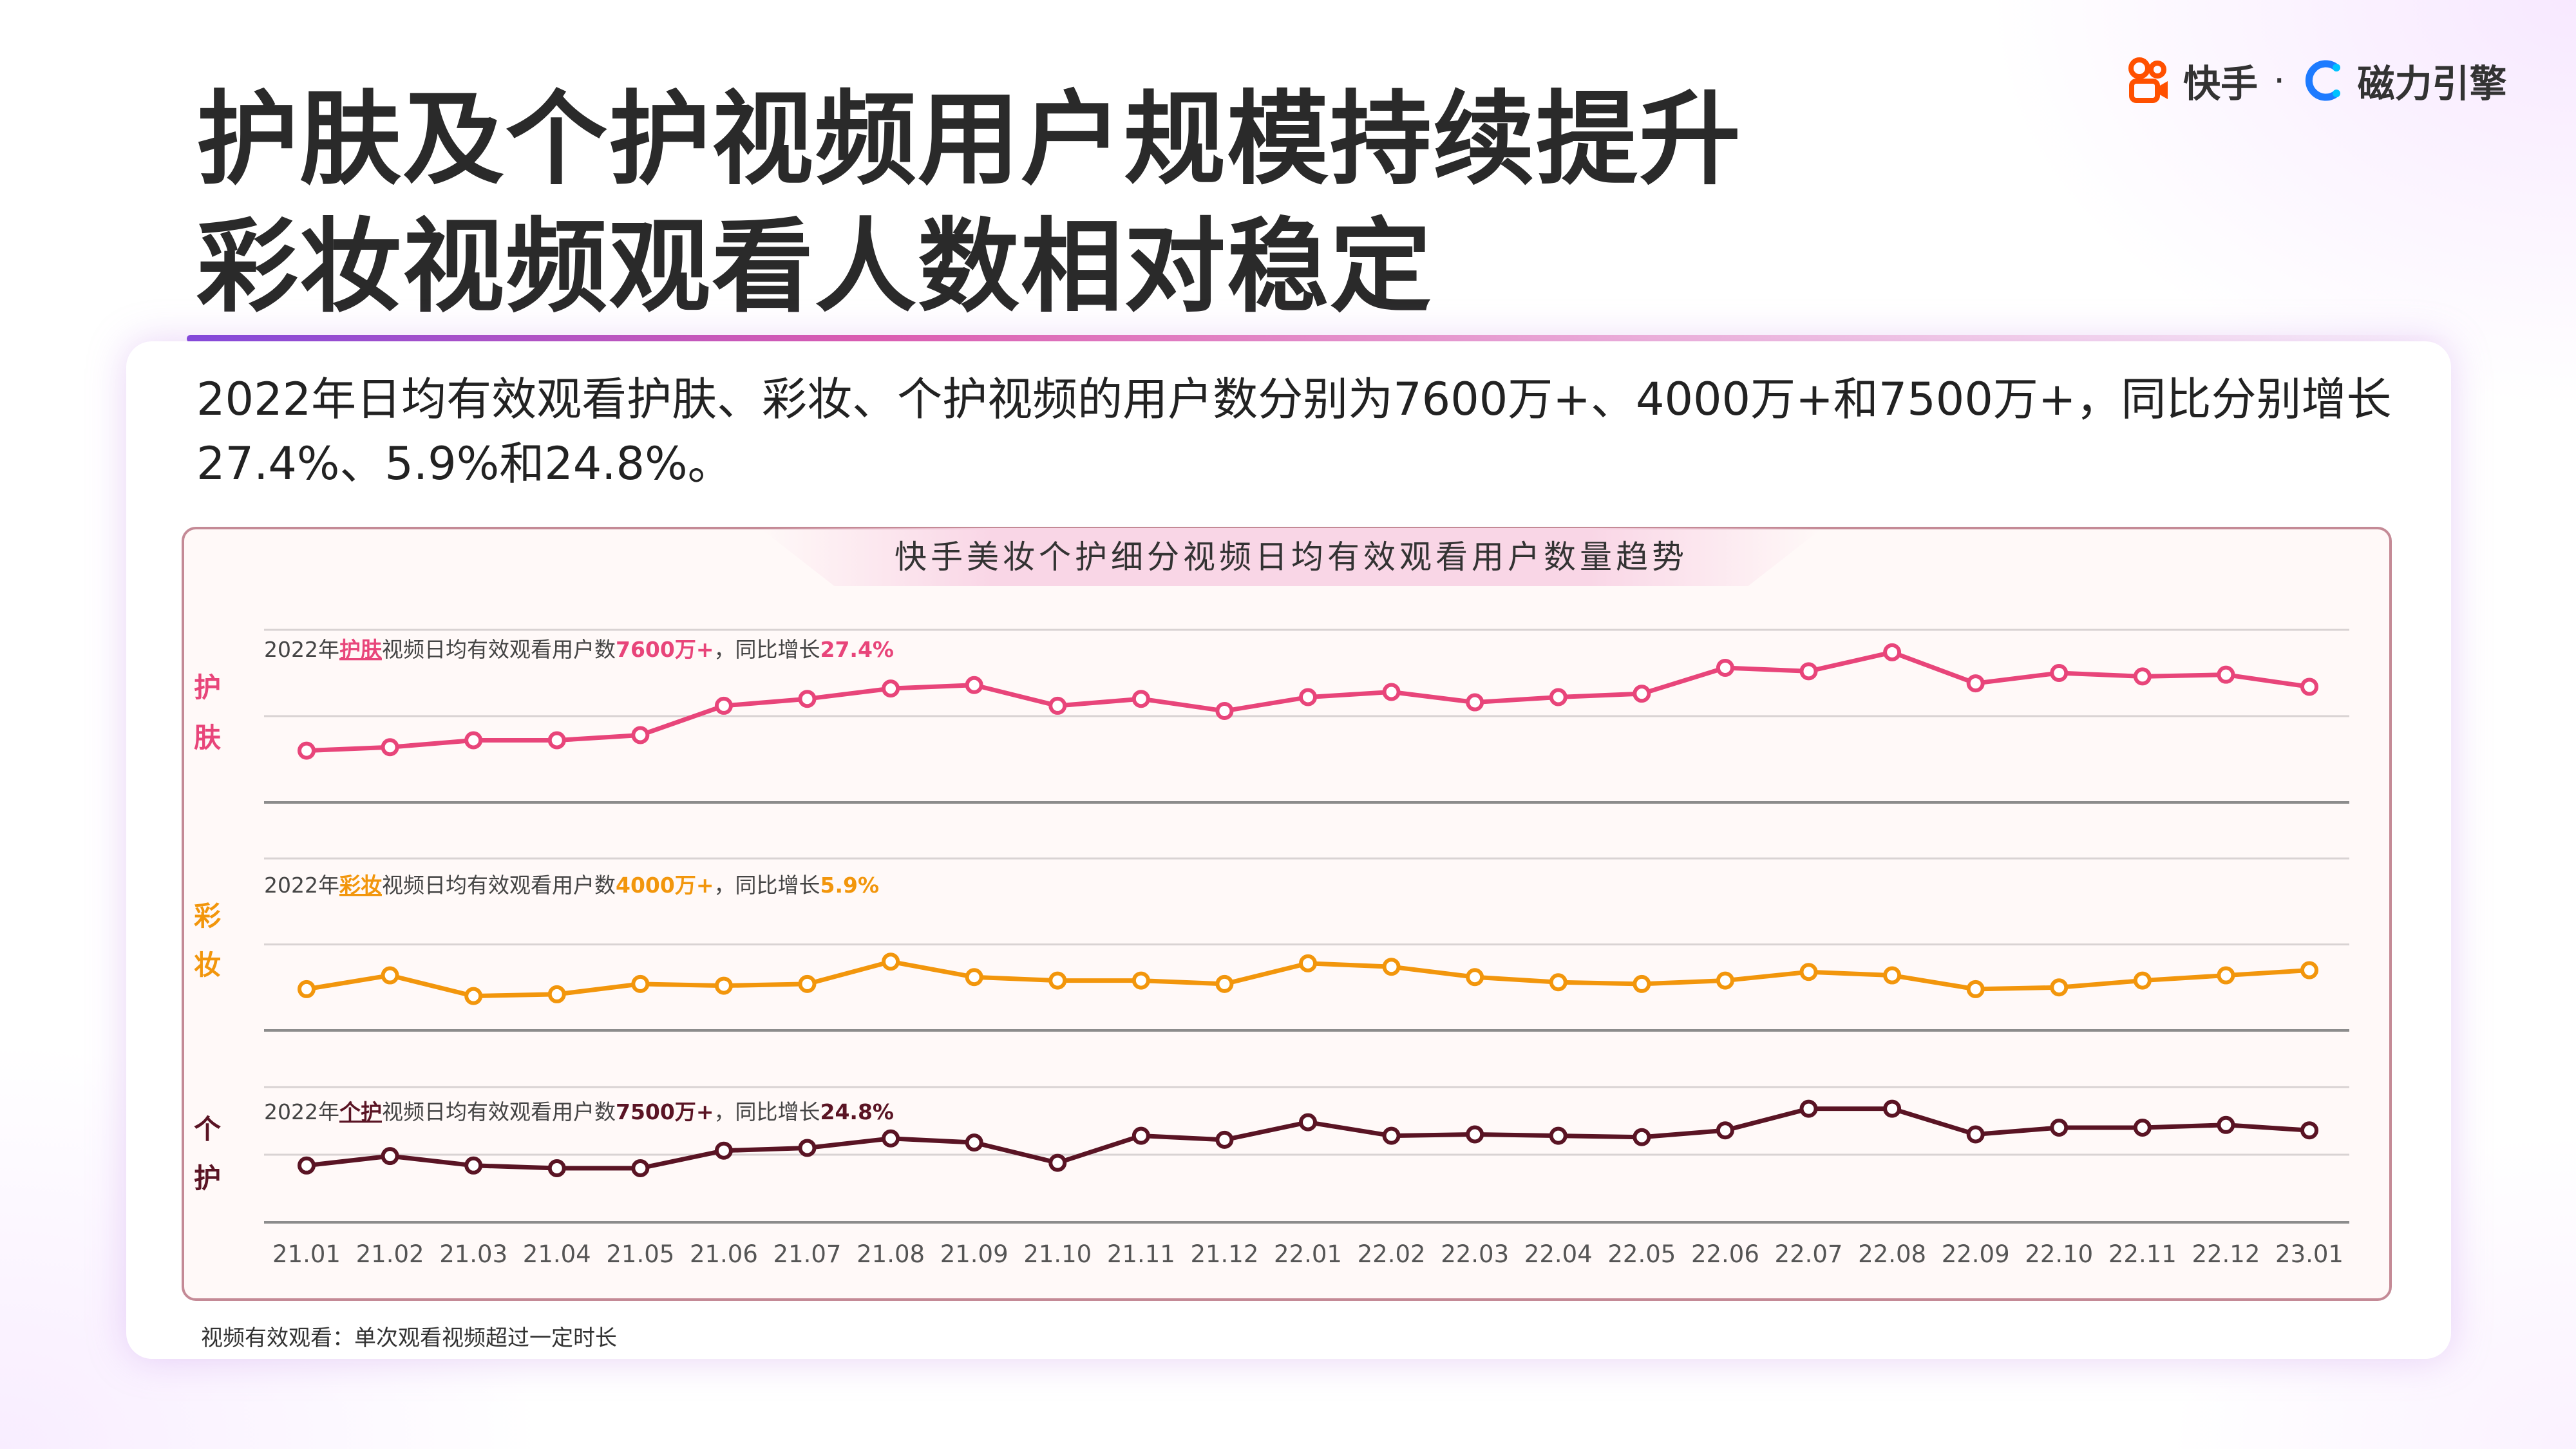  I want to click on panel-side-label: 彩, so click(207, 916).